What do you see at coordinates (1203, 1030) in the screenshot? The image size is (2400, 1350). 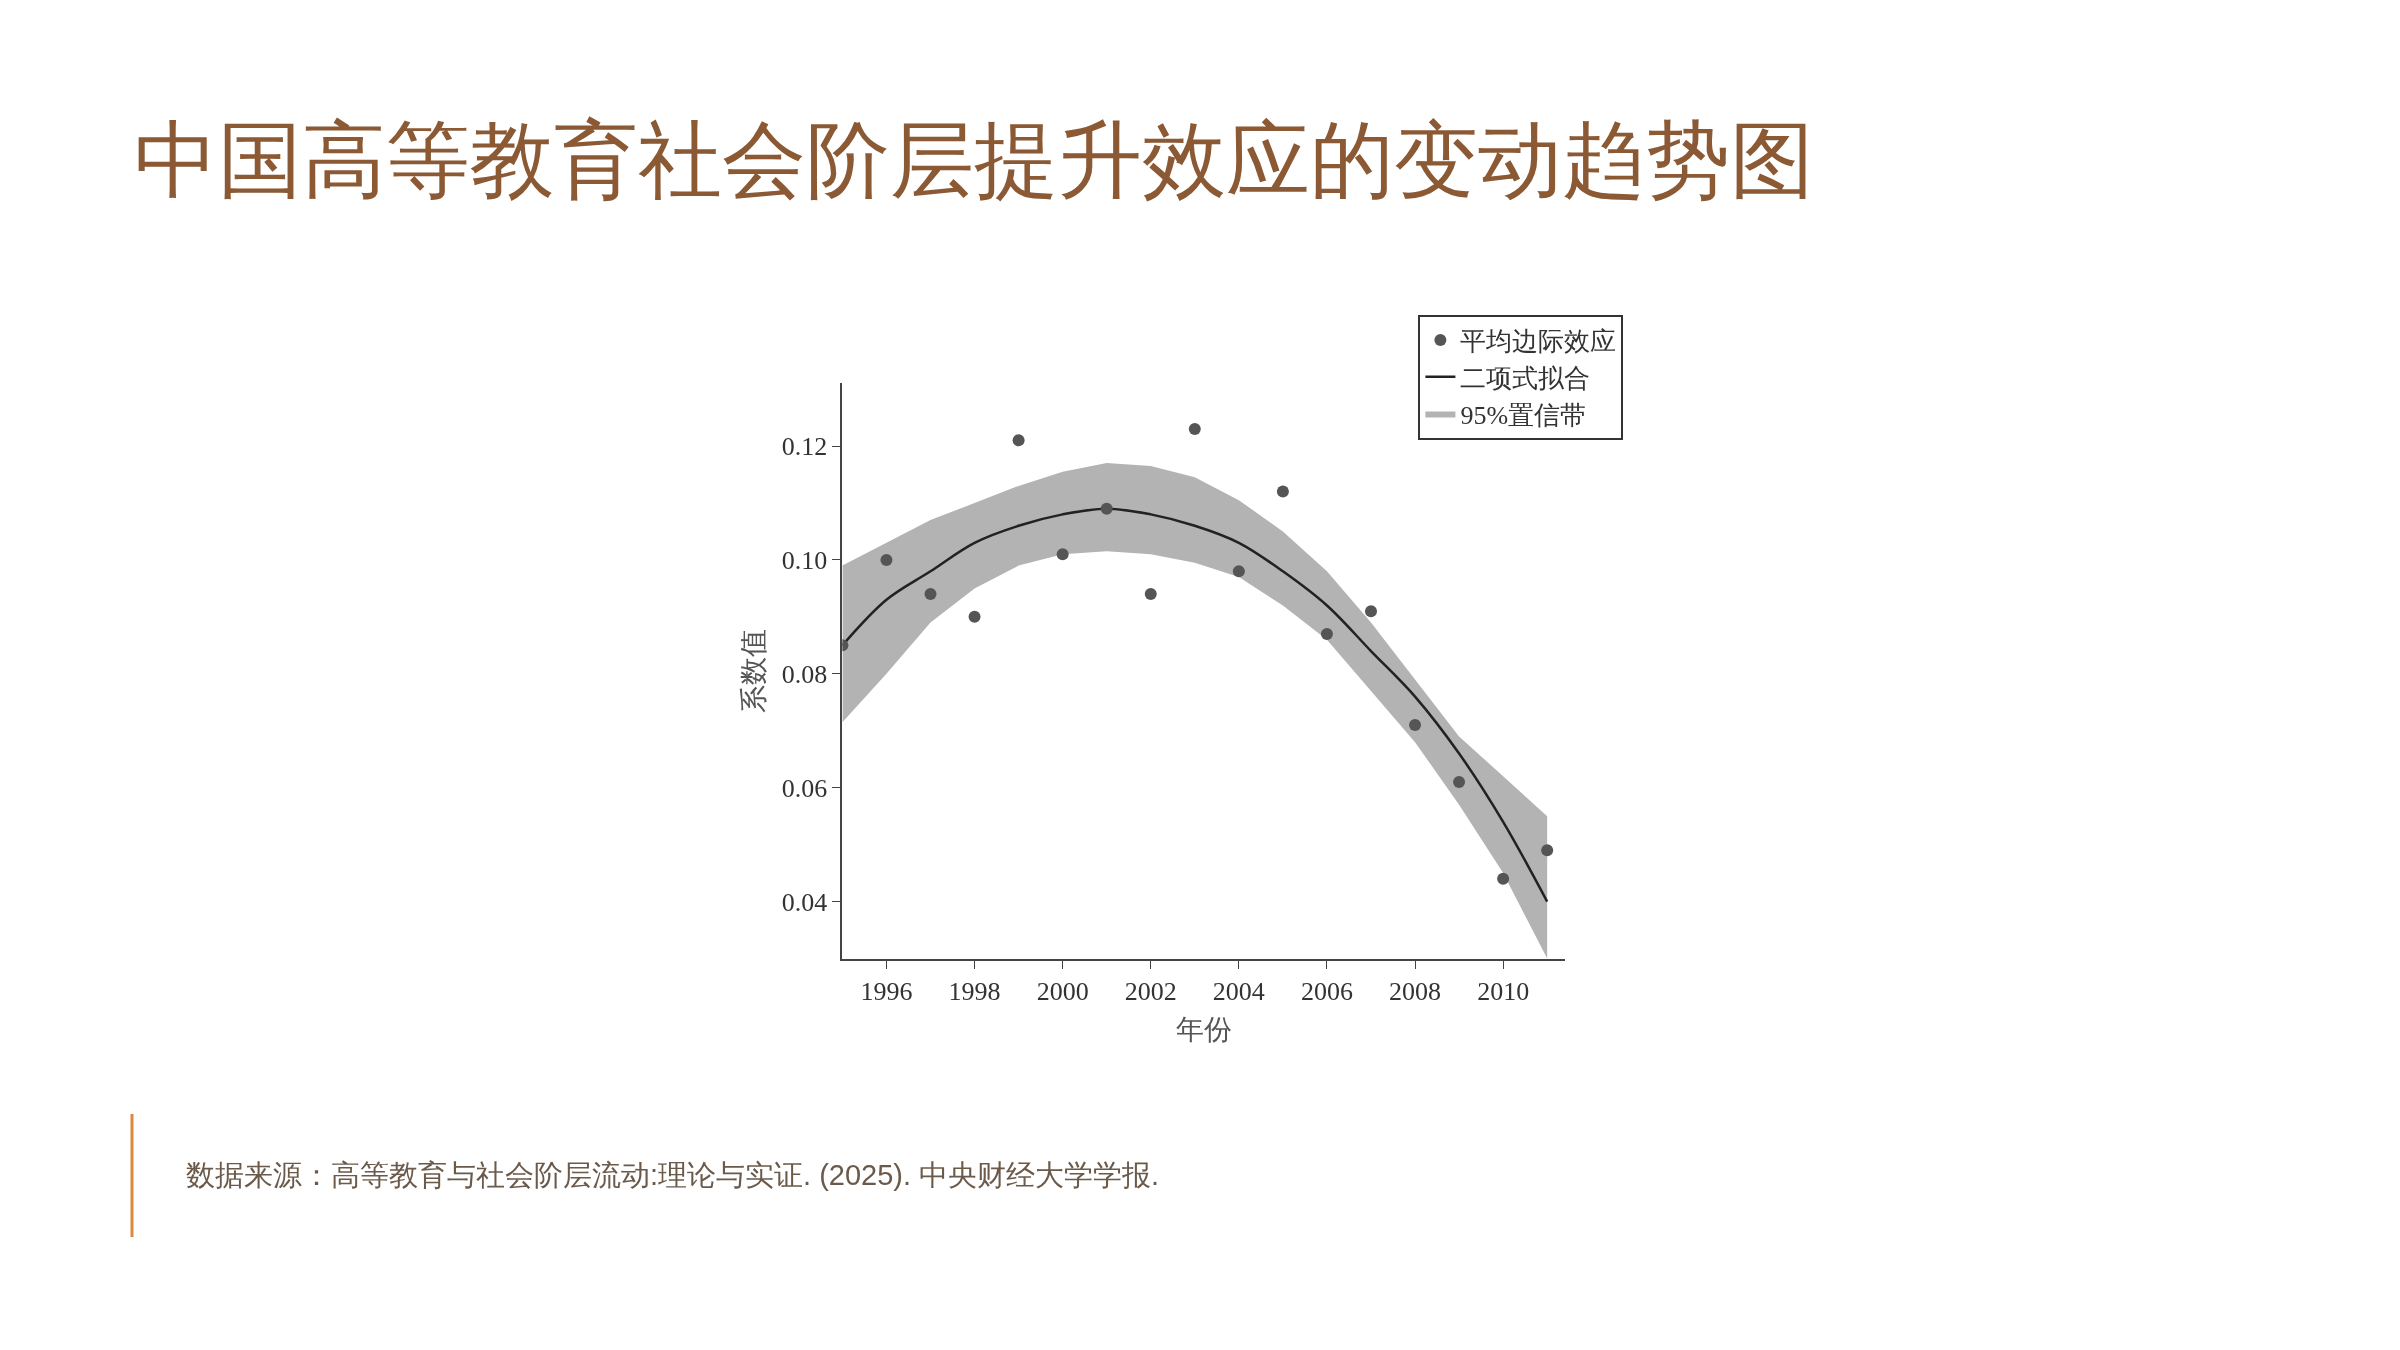 I see `x-axis-title: 年份` at bounding box center [1203, 1030].